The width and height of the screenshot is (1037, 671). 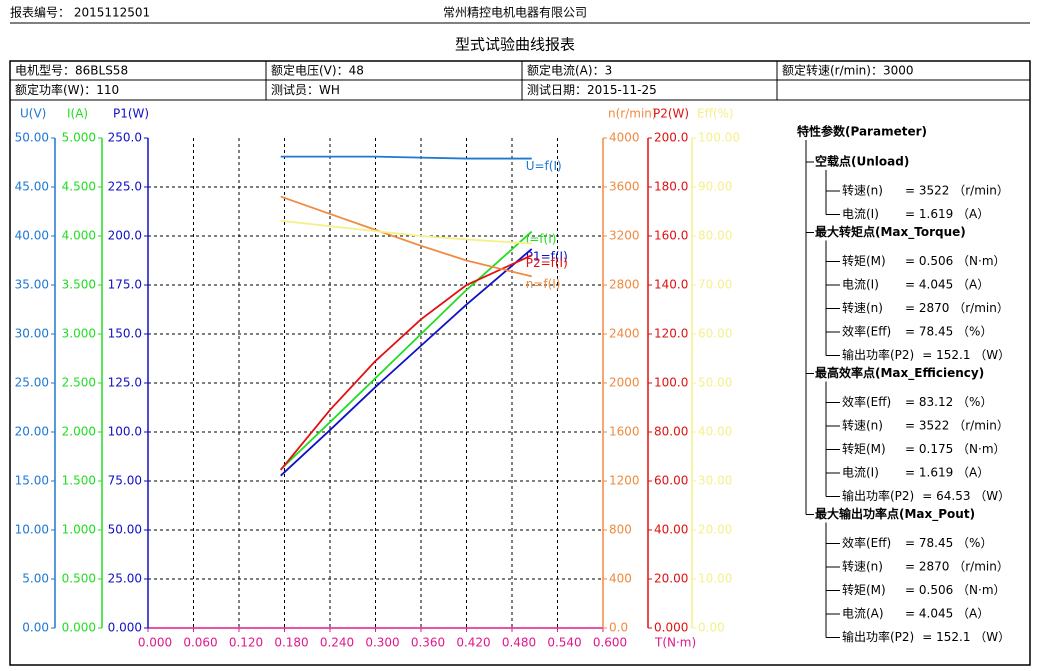 I want to click on y-tick-label: 250.0, so click(x=125, y=138).